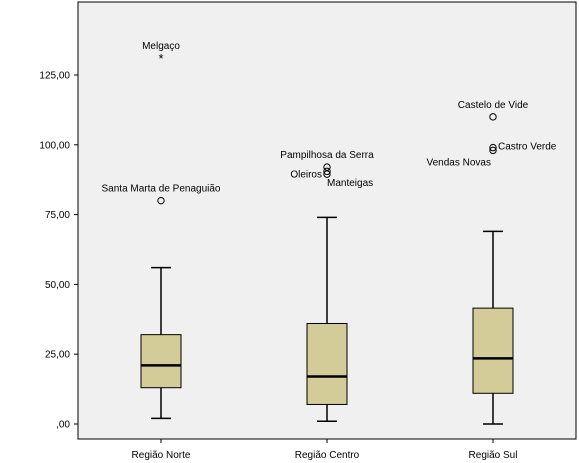 The width and height of the screenshot is (579, 463). I want to click on outlier-label: Manteigas, so click(350, 183).